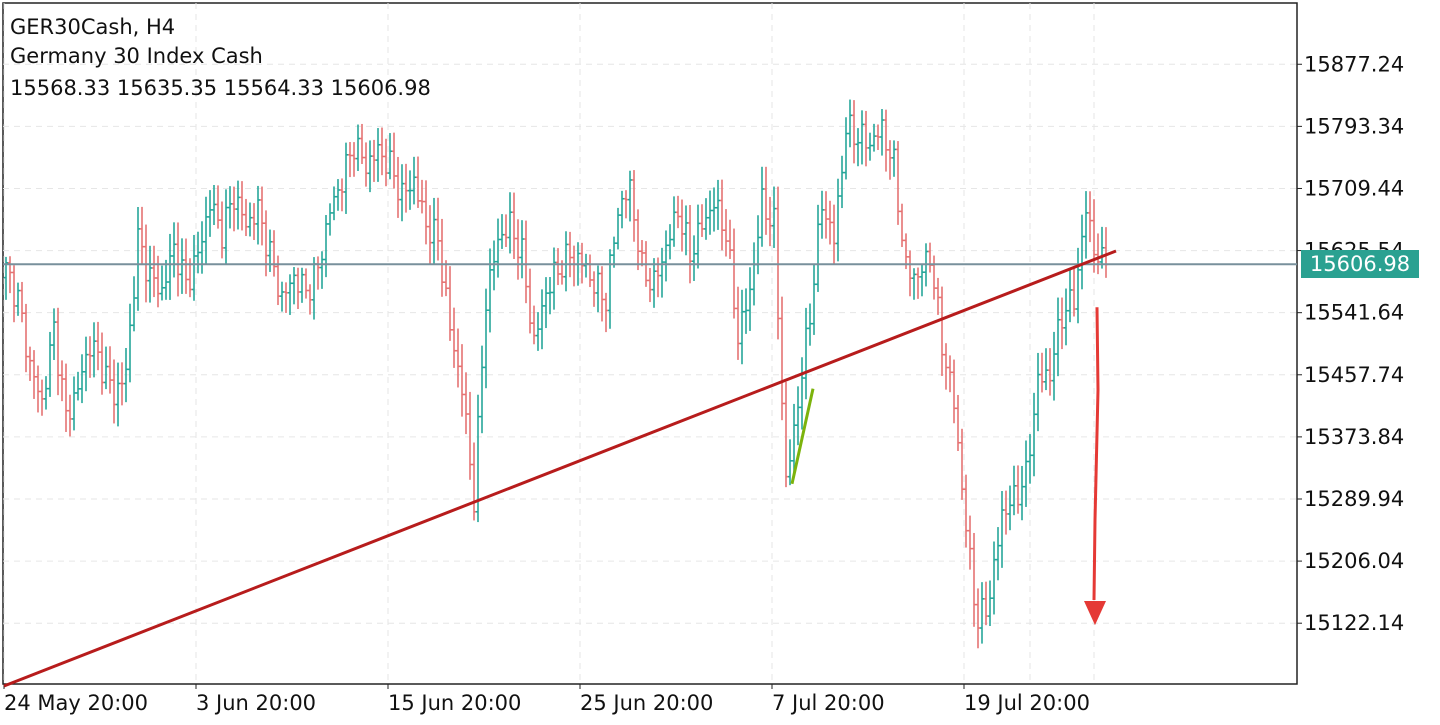 The image size is (1440, 725). I want to click on y-tick-label: 15541.64, so click(1354, 313).